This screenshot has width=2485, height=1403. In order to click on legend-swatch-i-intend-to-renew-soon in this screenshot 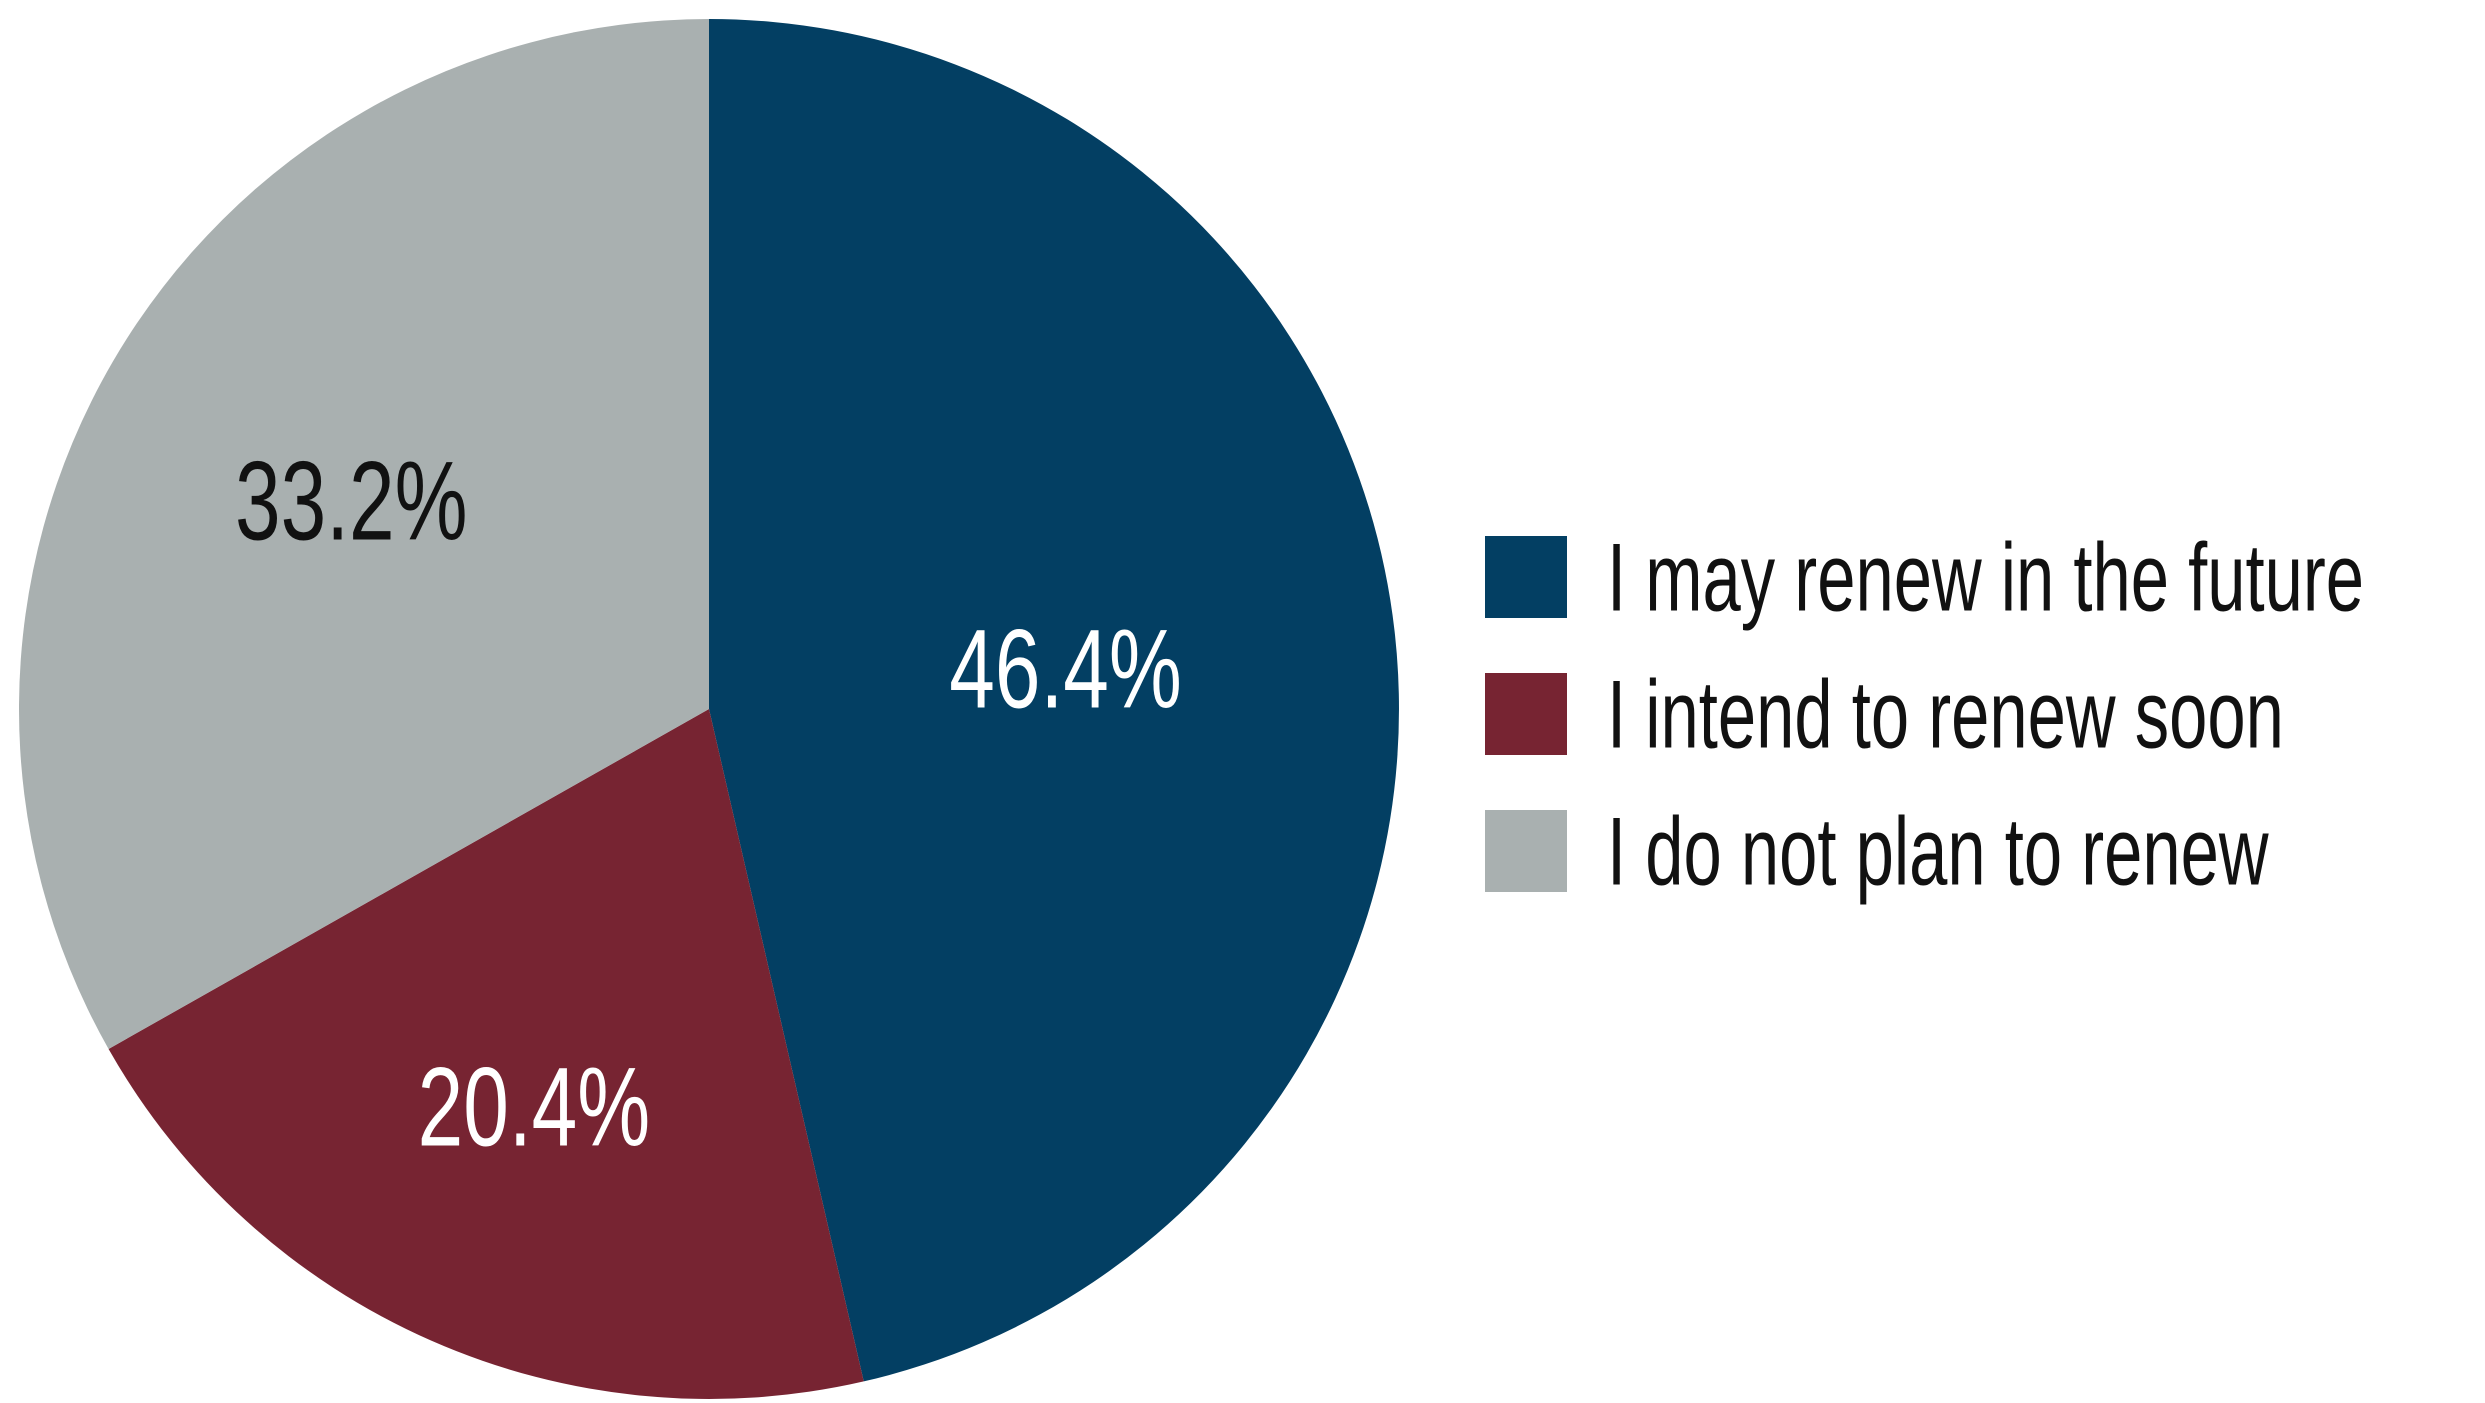, I will do `click(1526, 714)`.